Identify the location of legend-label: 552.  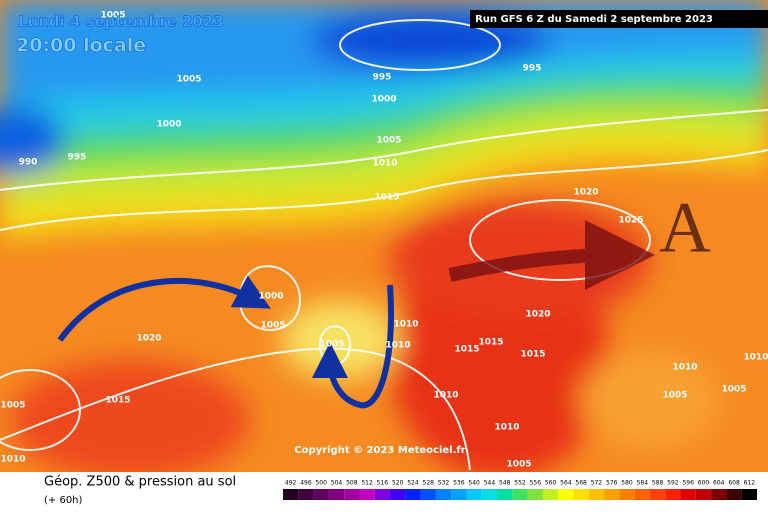
(520, 483).